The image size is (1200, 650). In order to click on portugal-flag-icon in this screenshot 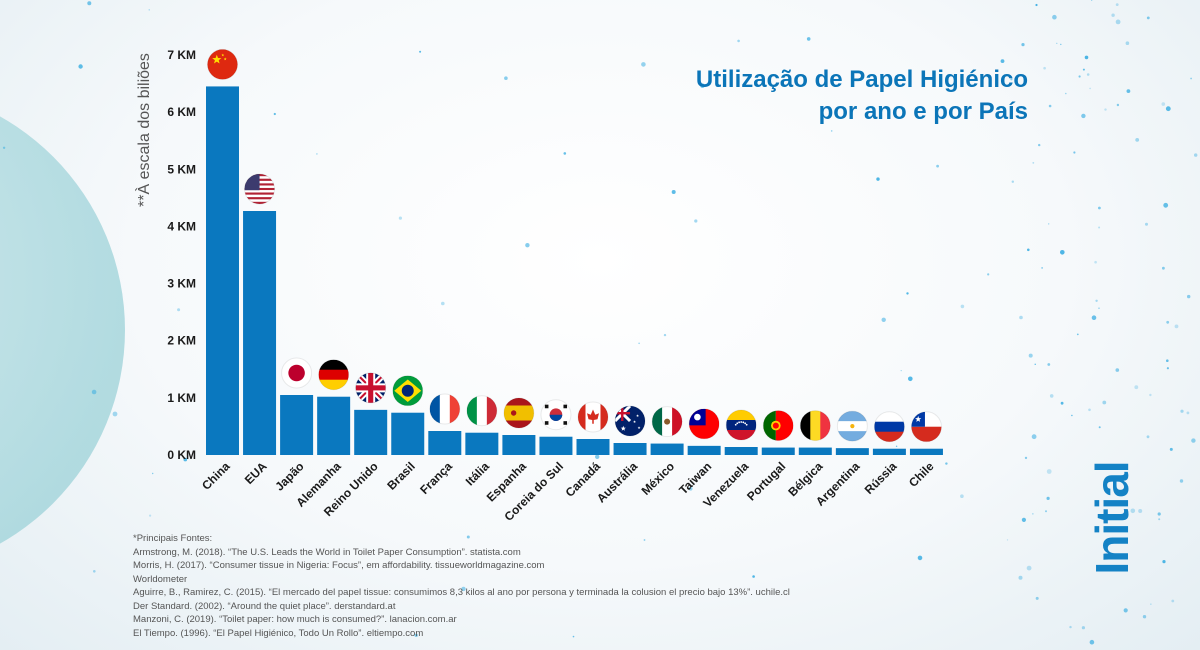, I will do `click(778, 426)`.